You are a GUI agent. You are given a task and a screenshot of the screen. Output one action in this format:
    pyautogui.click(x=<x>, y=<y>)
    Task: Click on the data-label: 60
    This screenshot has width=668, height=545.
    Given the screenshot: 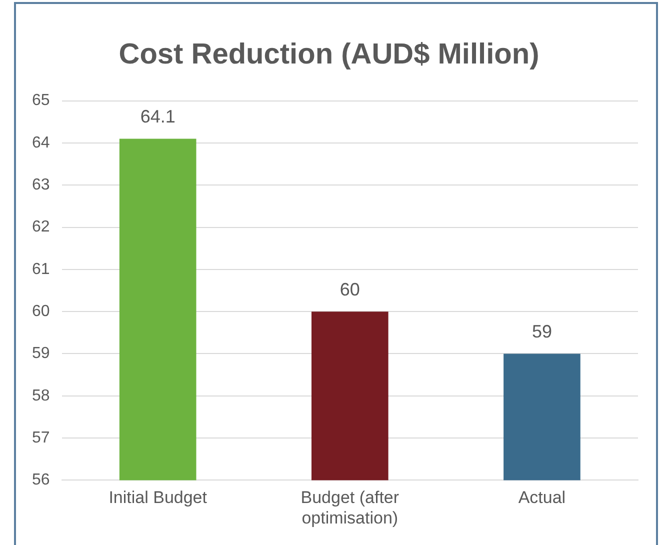 What is the action you would take?
    pyautogui.click(x=350, y=290)
    